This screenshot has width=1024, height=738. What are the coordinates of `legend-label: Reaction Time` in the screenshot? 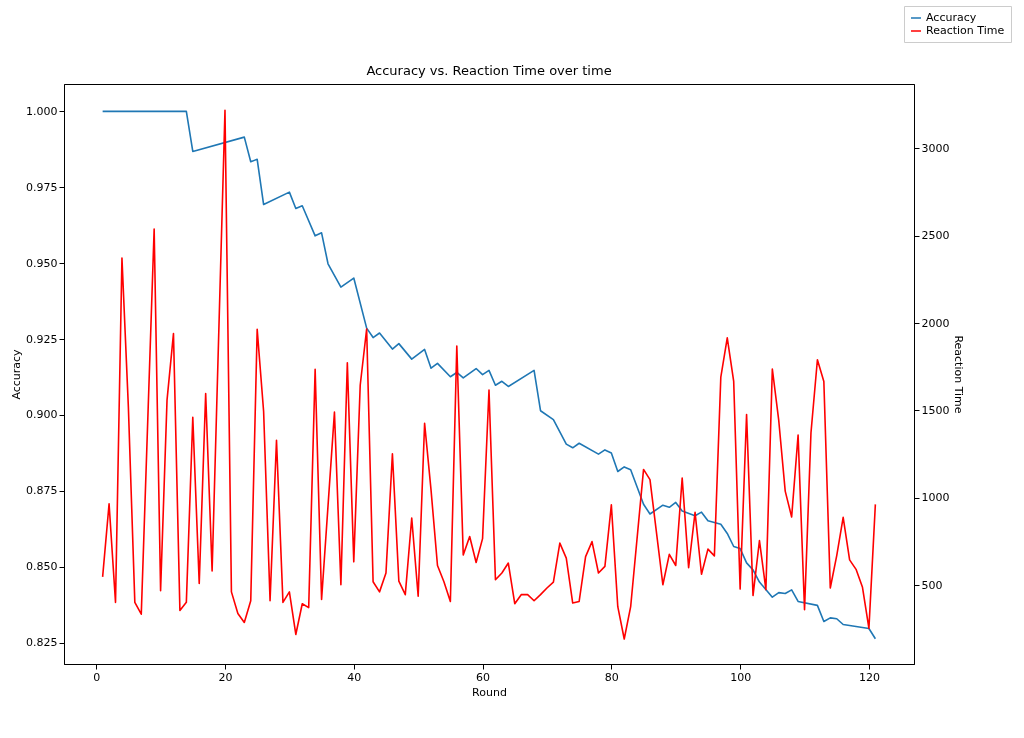 It's located at (965, 30).